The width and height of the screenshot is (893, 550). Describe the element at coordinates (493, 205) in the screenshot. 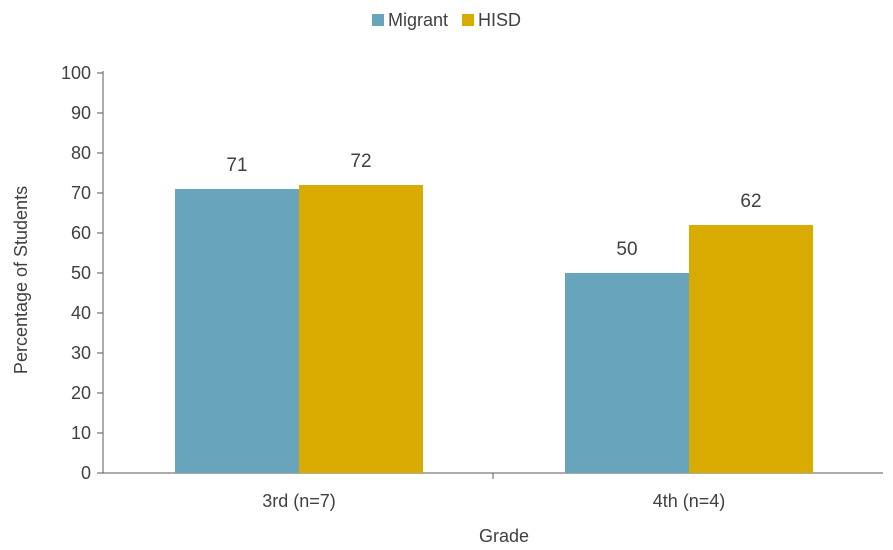

I see `data-labels: 71 72 50 62` at that location.